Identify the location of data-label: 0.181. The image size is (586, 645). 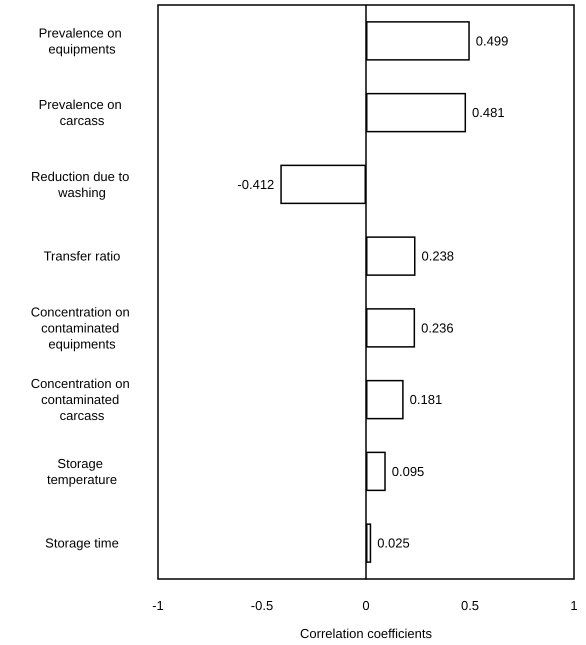
(426, 400).